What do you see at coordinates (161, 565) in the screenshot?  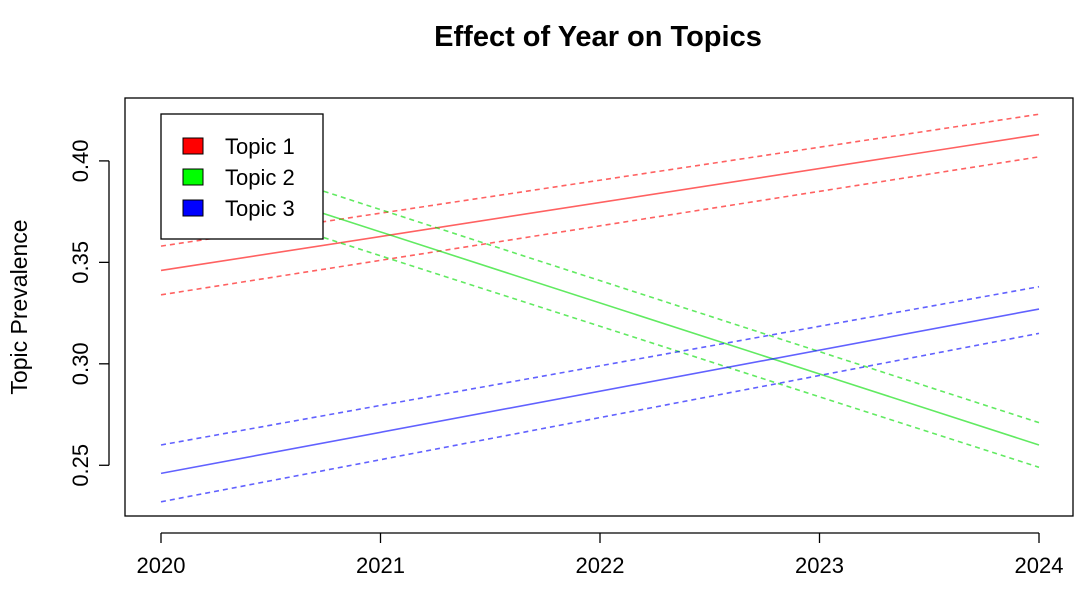 I see `x-tick-label: 2020` at bounding box center [161, 565].